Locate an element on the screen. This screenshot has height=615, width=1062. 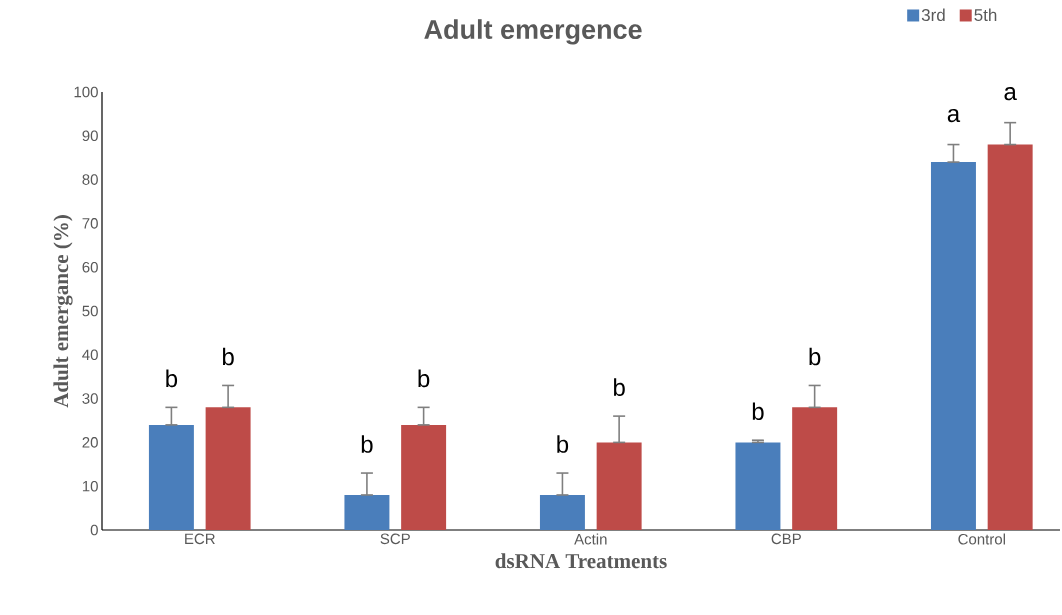
y-tick-label: 80 is located at coordinates (90, 179).